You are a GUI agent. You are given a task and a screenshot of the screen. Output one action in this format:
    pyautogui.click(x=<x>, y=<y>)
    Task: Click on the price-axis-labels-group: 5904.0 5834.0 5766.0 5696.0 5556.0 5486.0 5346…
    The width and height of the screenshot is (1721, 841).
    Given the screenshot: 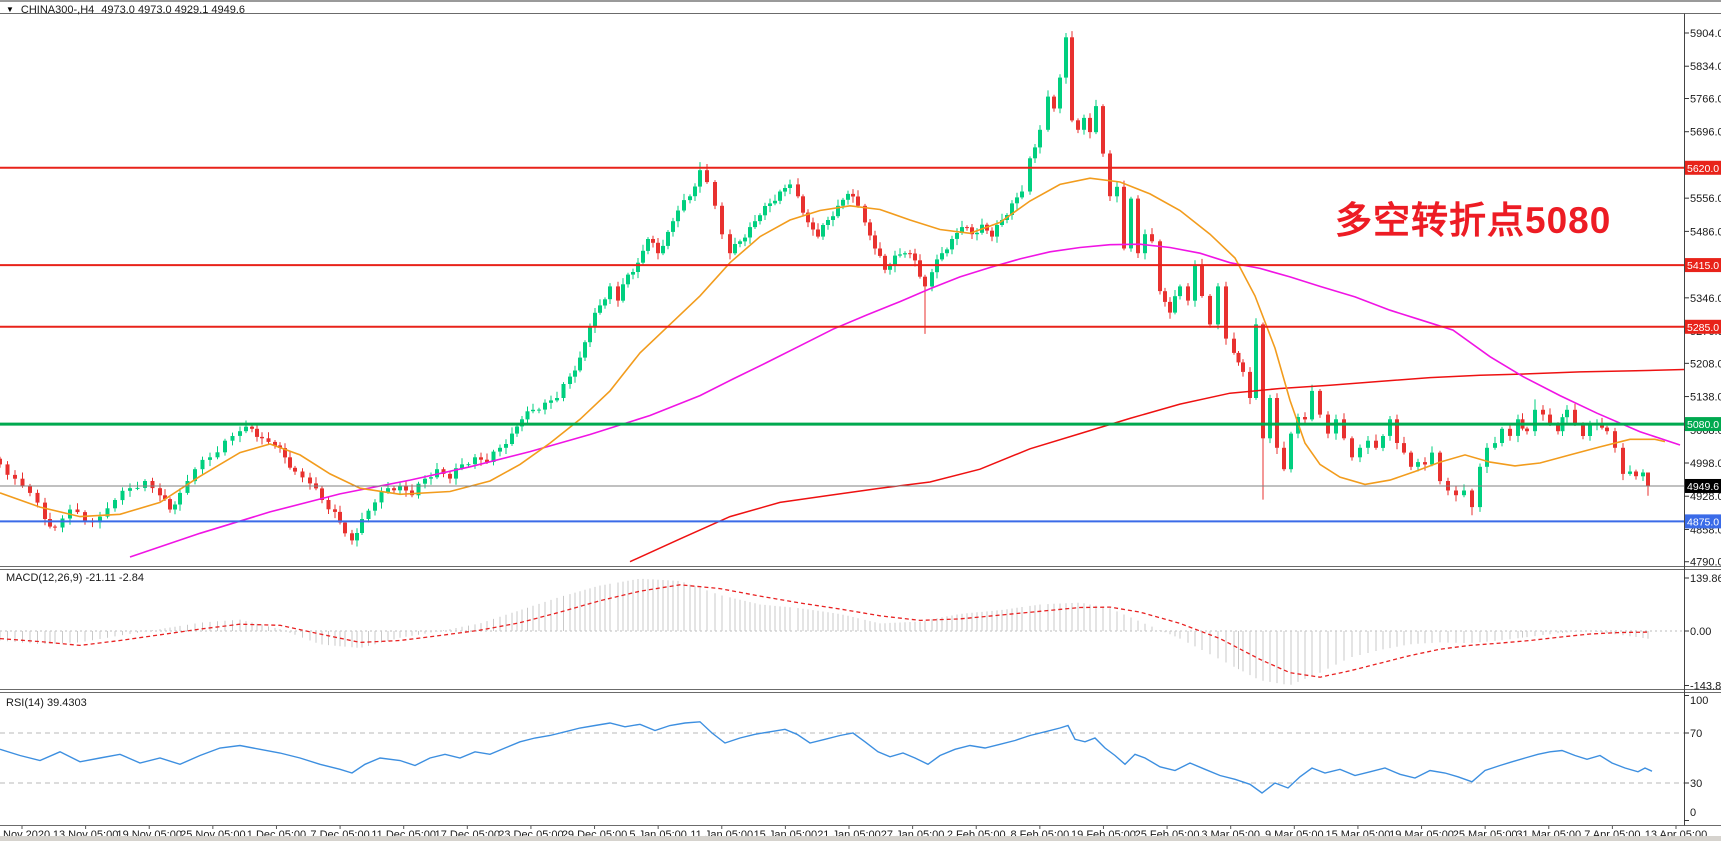 What is the action you would take?
    pyautogui.click(x=1702, y=298)
    